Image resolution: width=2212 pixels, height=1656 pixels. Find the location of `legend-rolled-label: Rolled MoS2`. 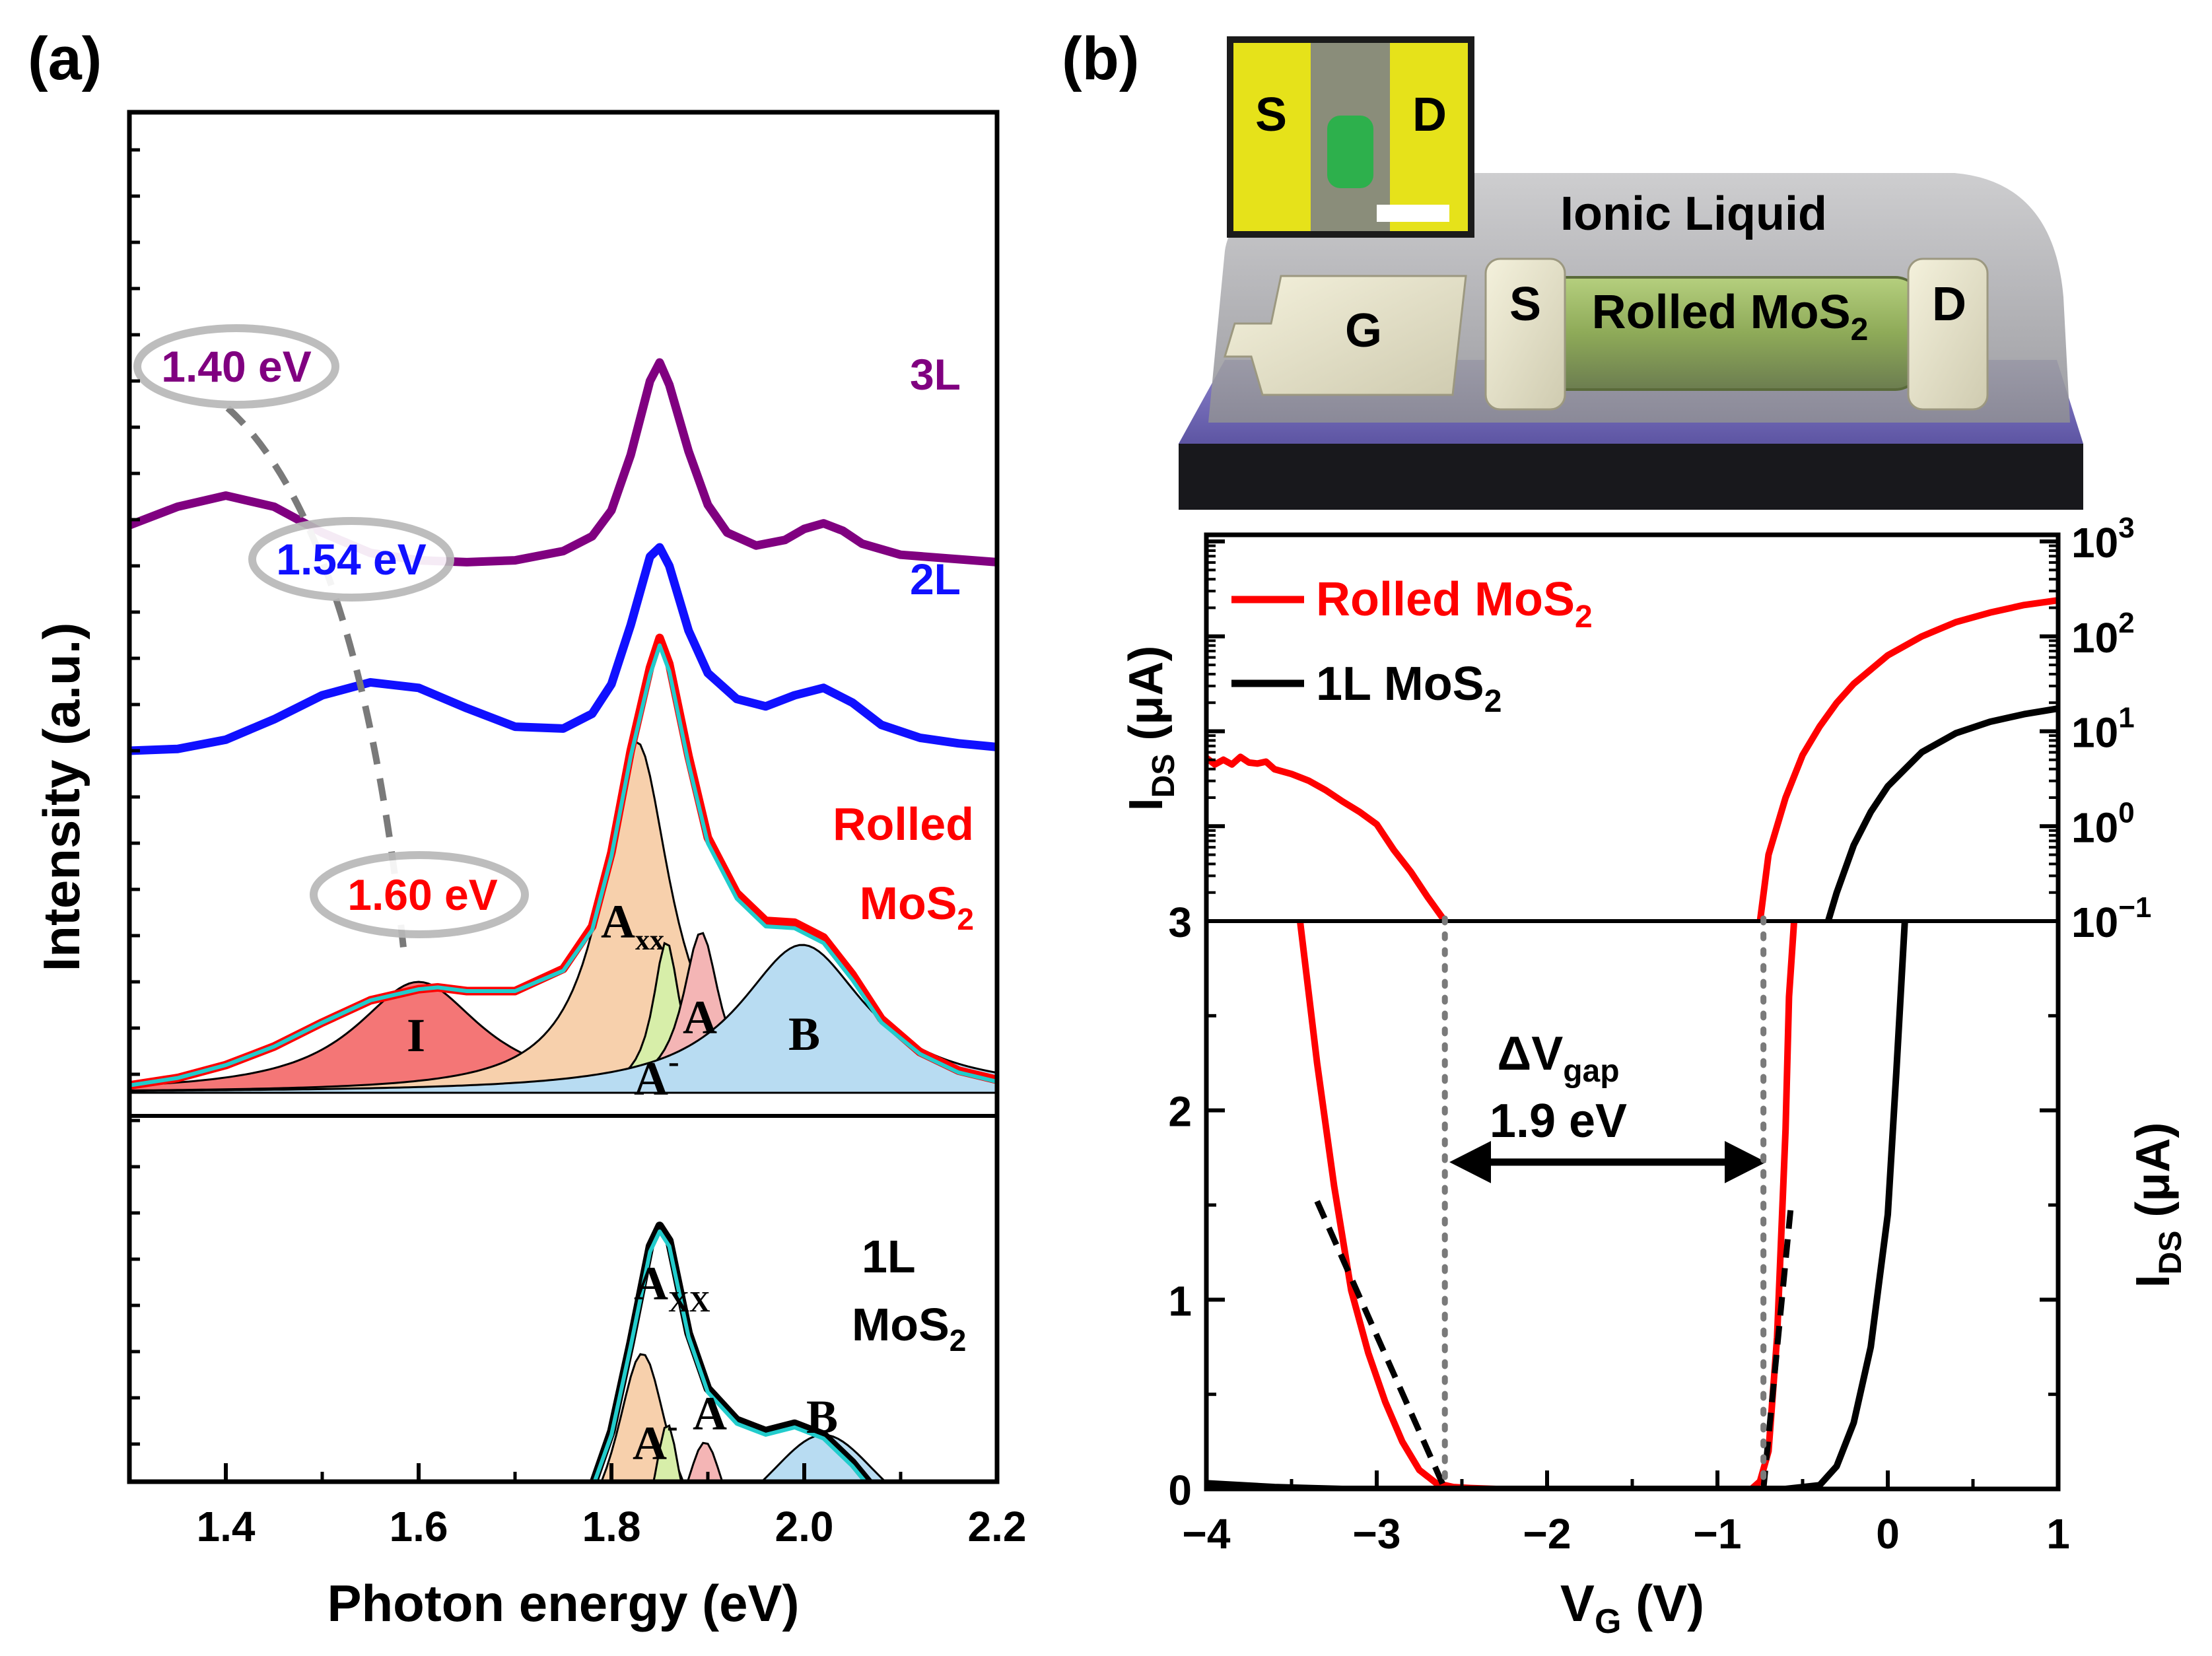

legend-rolled-label: Rolled MoS2 is located at coordinates (1455, 604).